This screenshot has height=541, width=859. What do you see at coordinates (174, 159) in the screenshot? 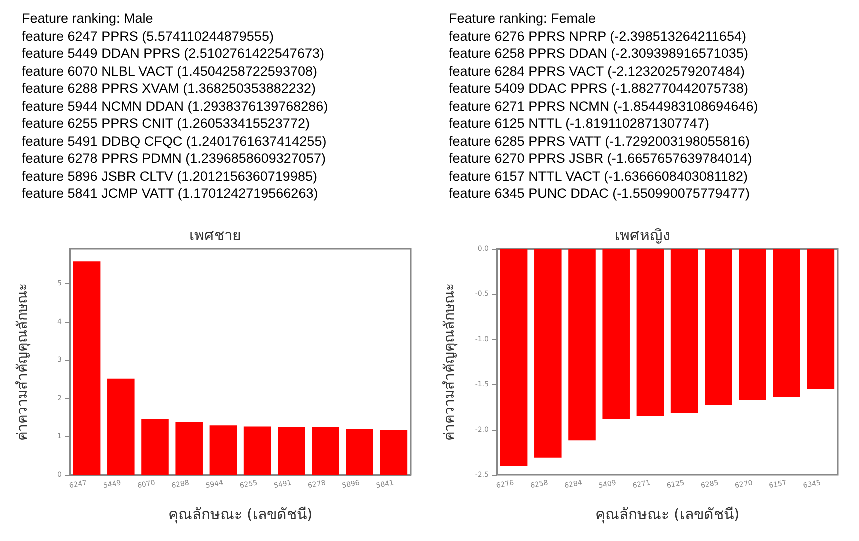
I see `text: feature 6278 PPRS PDMN (1.2396858609327057)` at bounding box center [174, 159].